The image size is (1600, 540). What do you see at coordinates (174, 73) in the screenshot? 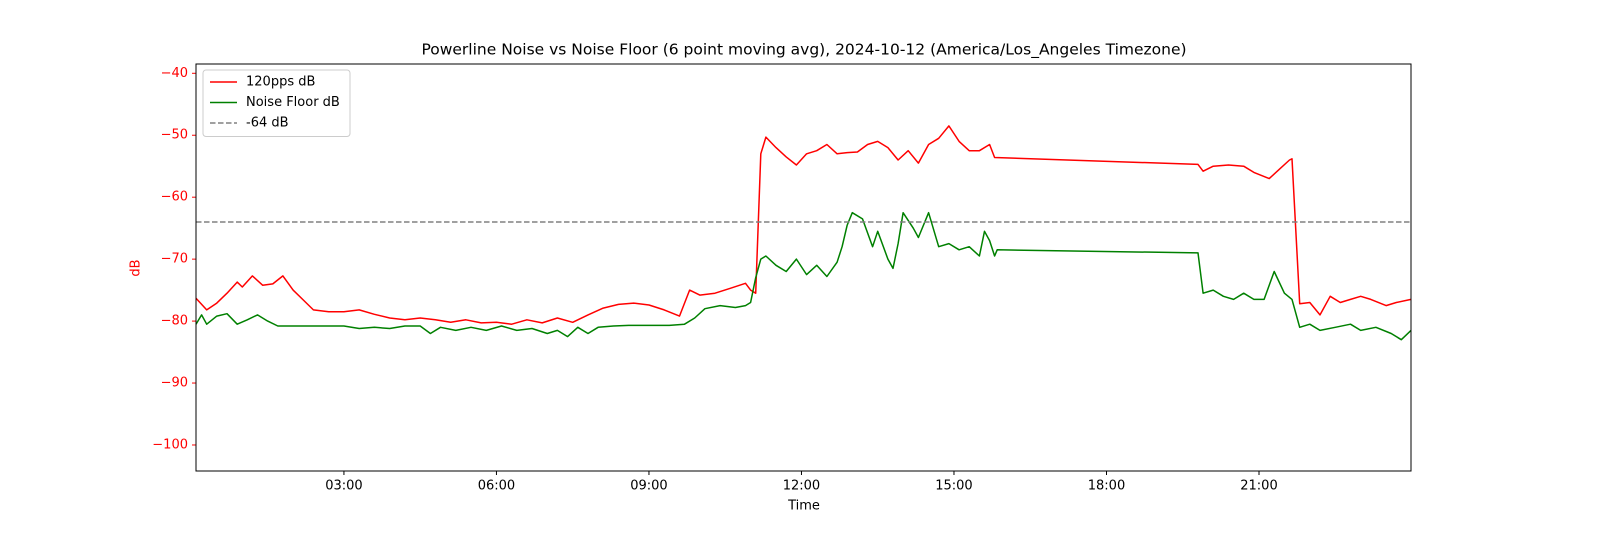
I see `y-tick-label: −40` at bounding box center [174, 73].